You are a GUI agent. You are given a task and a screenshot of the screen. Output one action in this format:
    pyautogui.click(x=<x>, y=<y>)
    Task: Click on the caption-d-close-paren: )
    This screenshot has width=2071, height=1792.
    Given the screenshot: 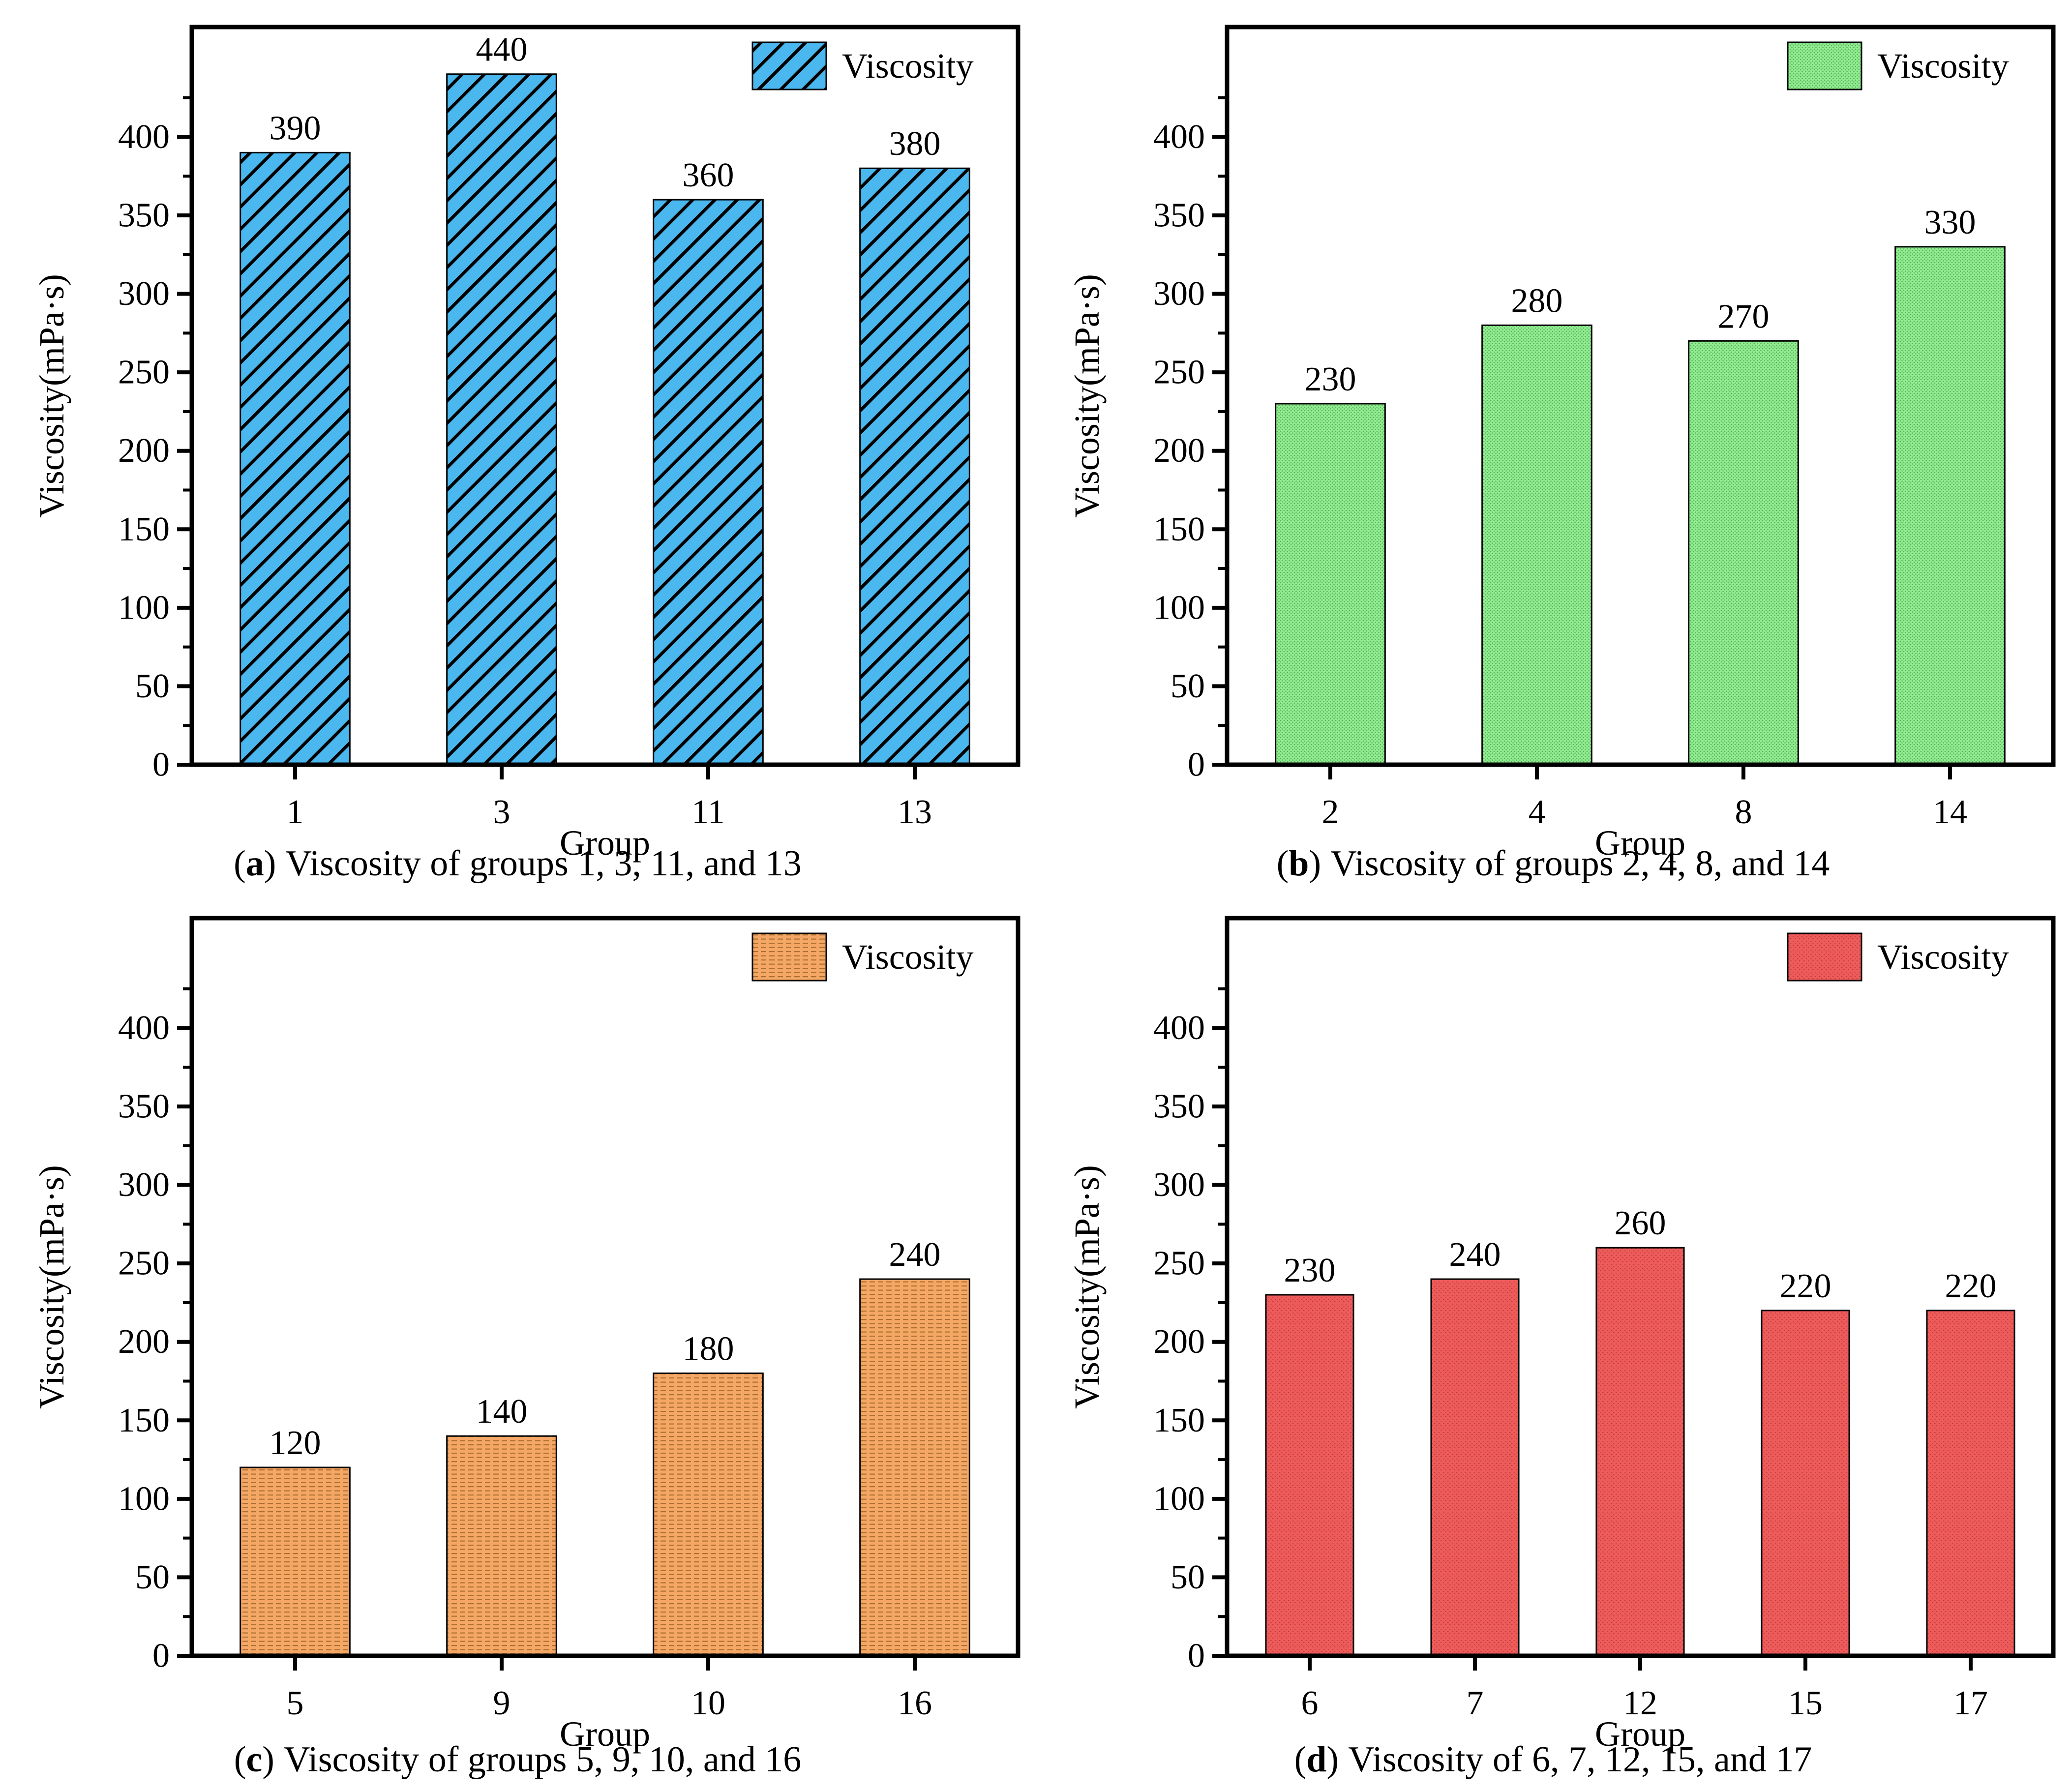 What is the action you would take?
    pyautogui.click(x=1332, y=1759)
    